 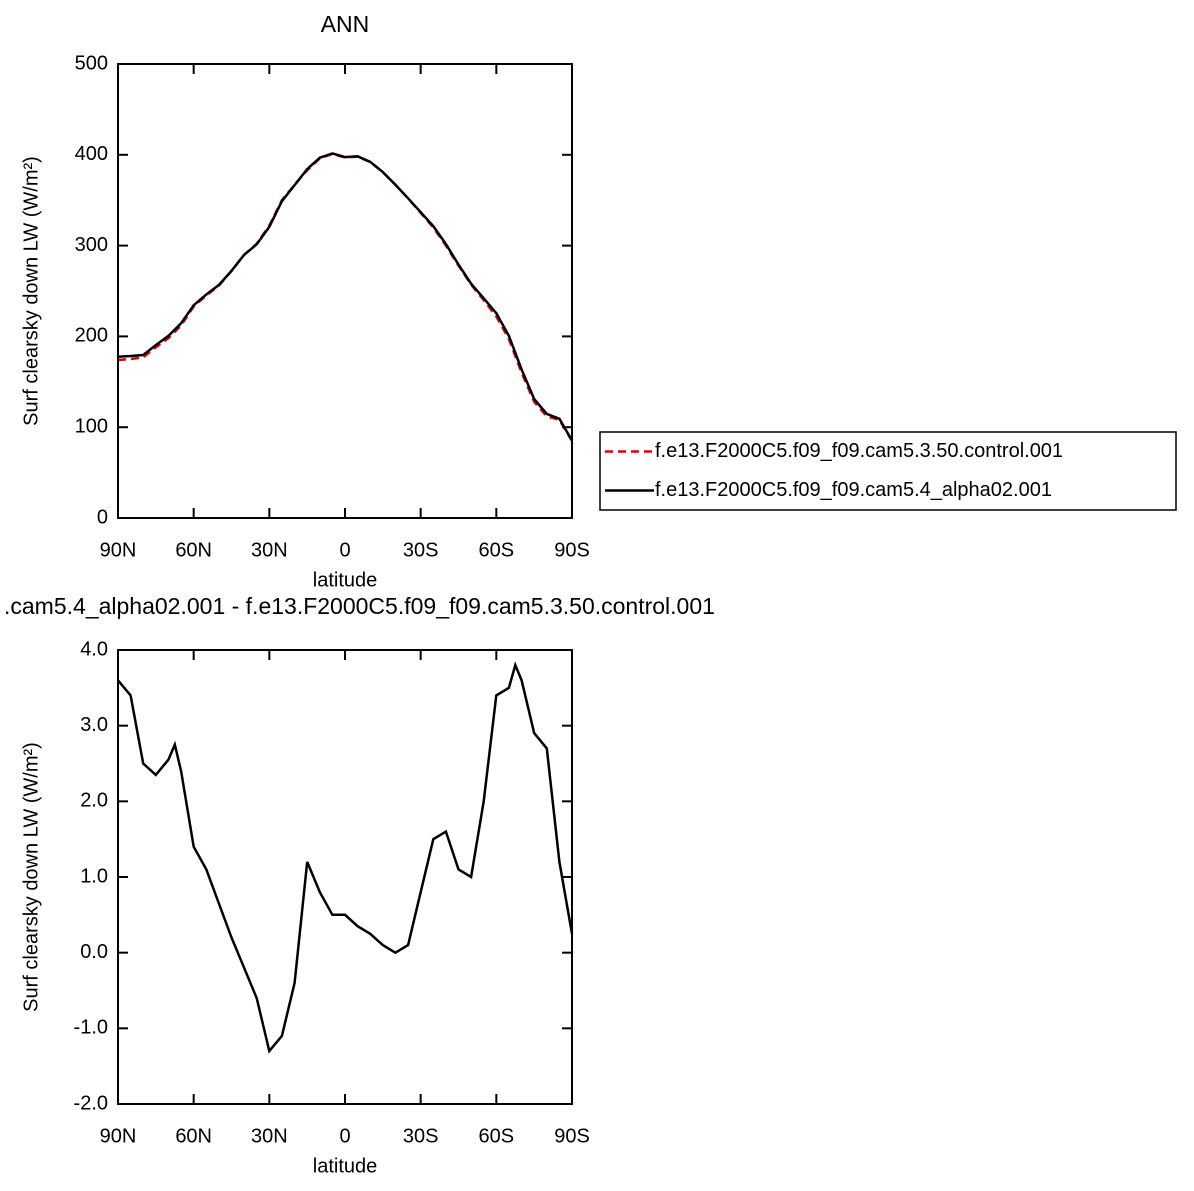 I want to click on y-tick-label: 4.0, so click(x=94, y=649).